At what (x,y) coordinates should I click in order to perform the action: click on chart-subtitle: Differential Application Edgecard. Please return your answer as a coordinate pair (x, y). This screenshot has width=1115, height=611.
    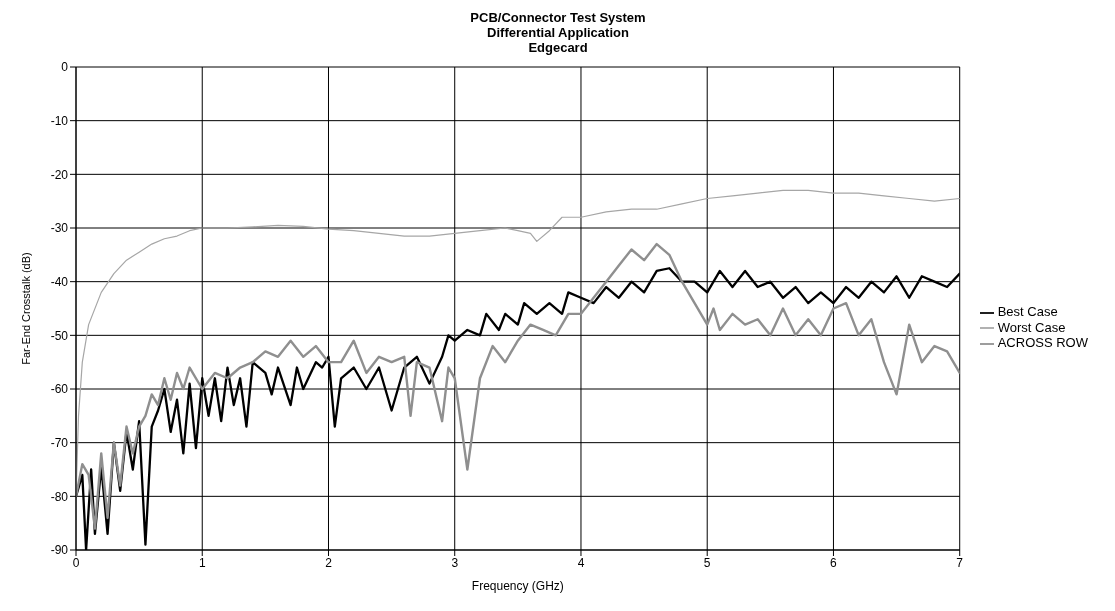
    Looking at the image, I should click on (558, 40).